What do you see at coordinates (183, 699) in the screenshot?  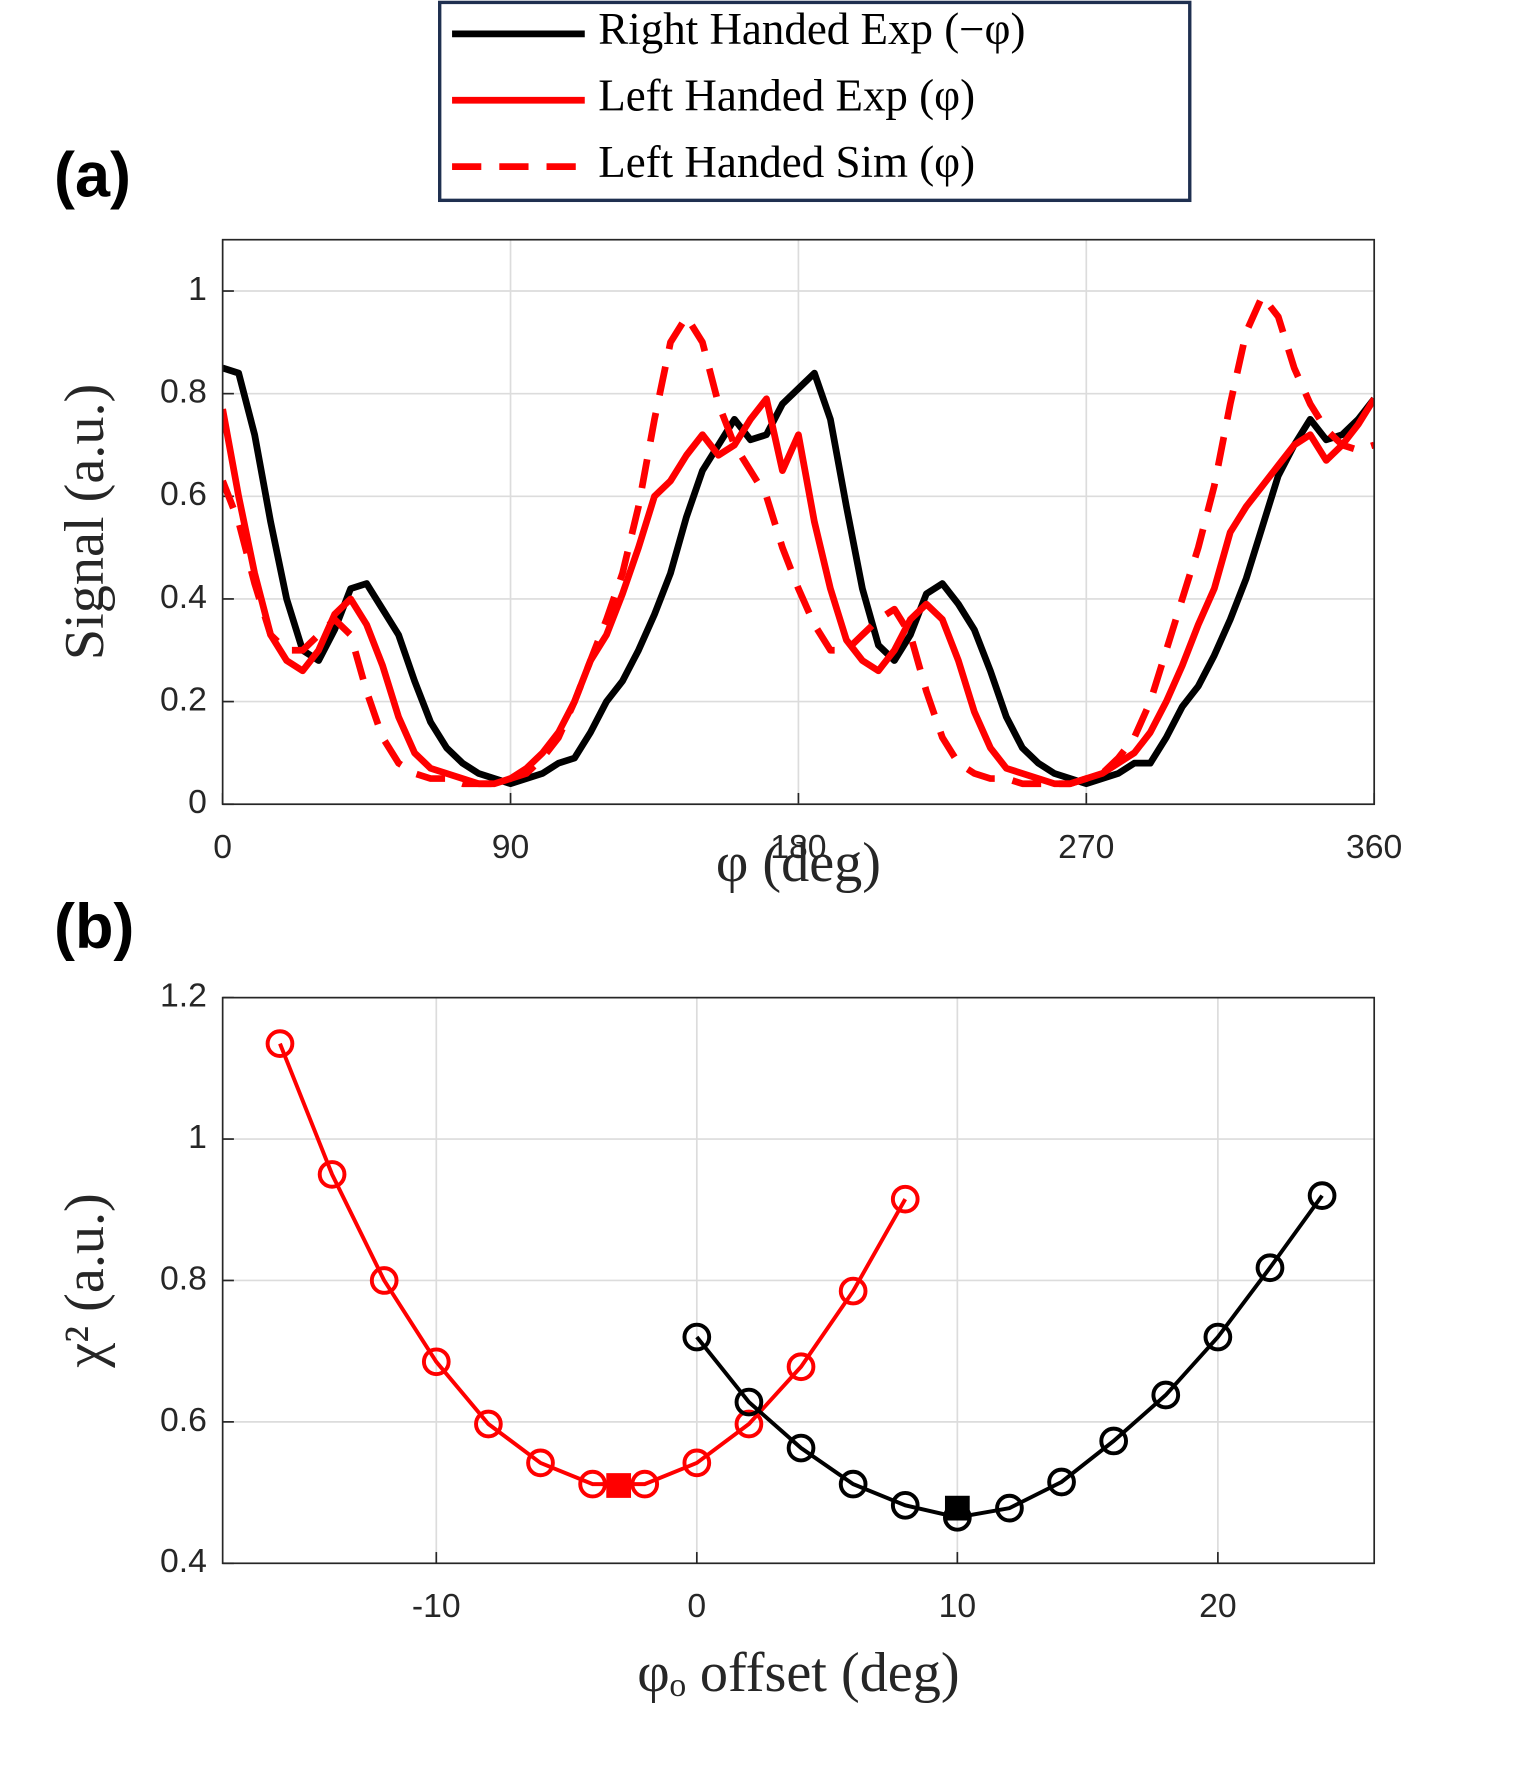 I see `y-tick-label: 0.2` at bounding box center [183, 699].